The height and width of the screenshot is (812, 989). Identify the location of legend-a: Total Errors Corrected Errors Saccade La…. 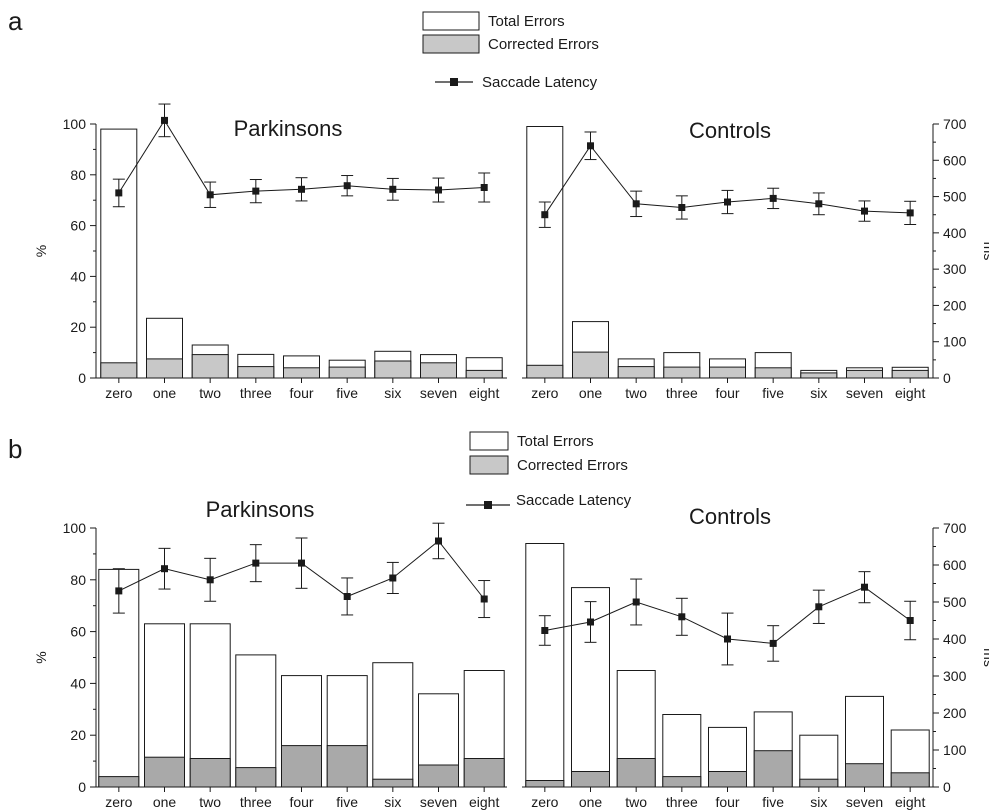
(510, 51).